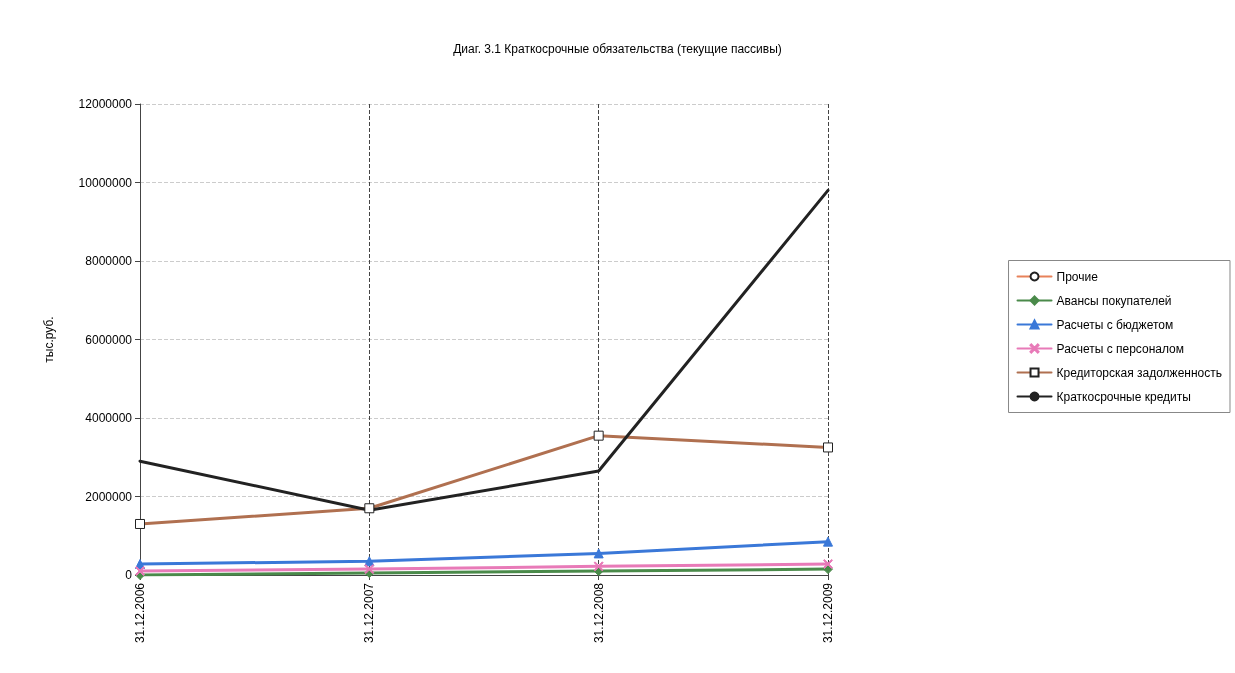  What do you see at coordinates (1114, 300) in the screenshot?
I see `legend-label: Авансы покупателей` at bounding box center [1114, 300].